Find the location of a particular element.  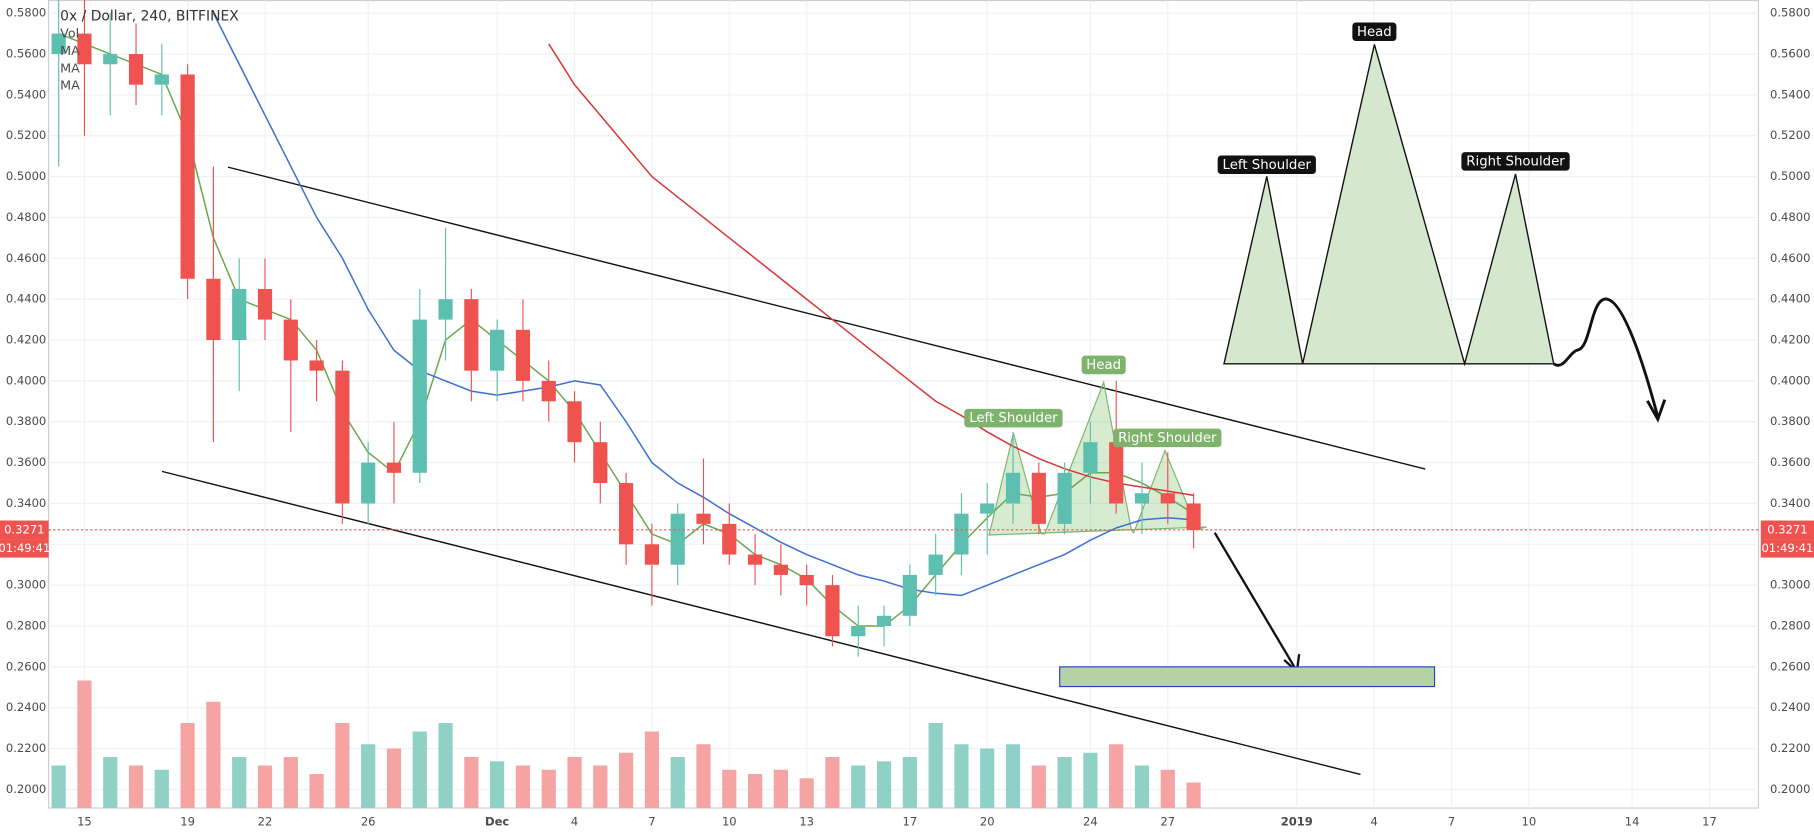

legend-item: MA is located at coordinates (70, 85).